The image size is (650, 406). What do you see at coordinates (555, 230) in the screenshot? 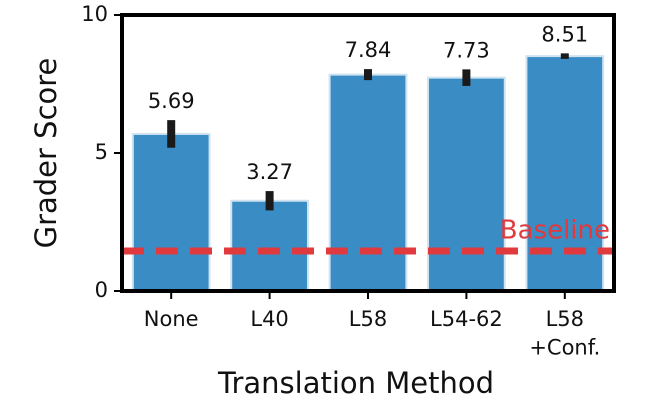
I see `baseline-label: Baseline` at bounding box center [555, 230].